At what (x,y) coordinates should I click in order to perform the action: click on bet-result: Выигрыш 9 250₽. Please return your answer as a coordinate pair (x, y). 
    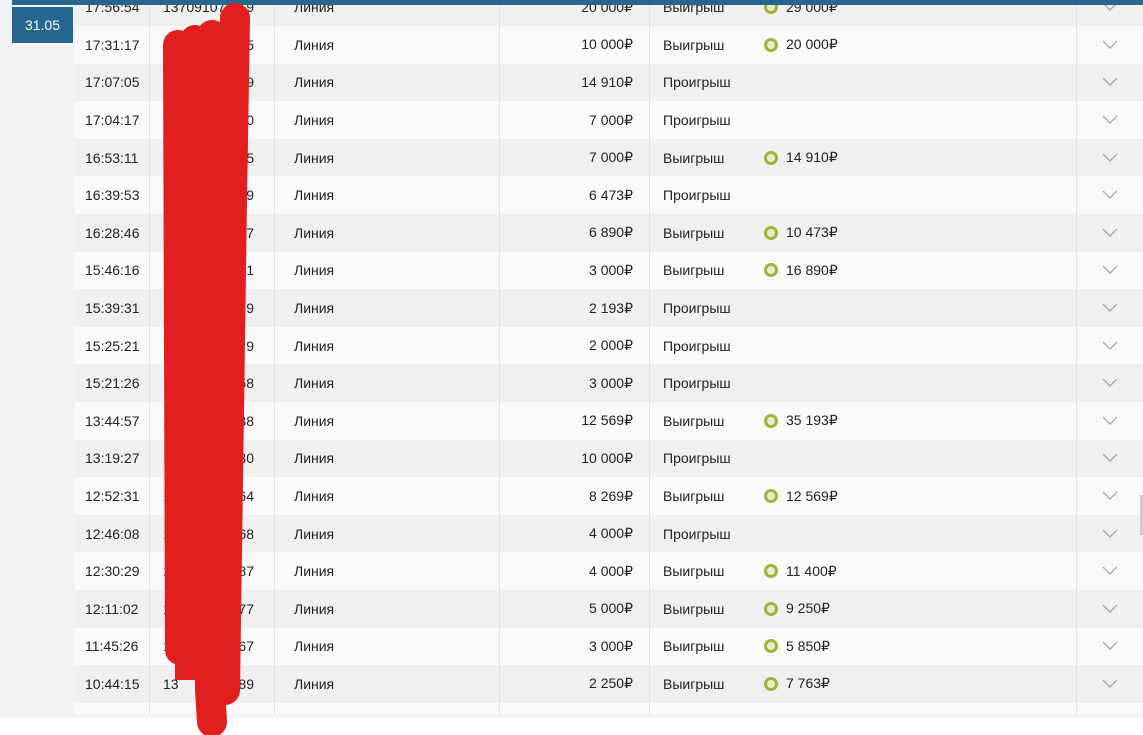
    Looking at the image, I should click on (863, 609).